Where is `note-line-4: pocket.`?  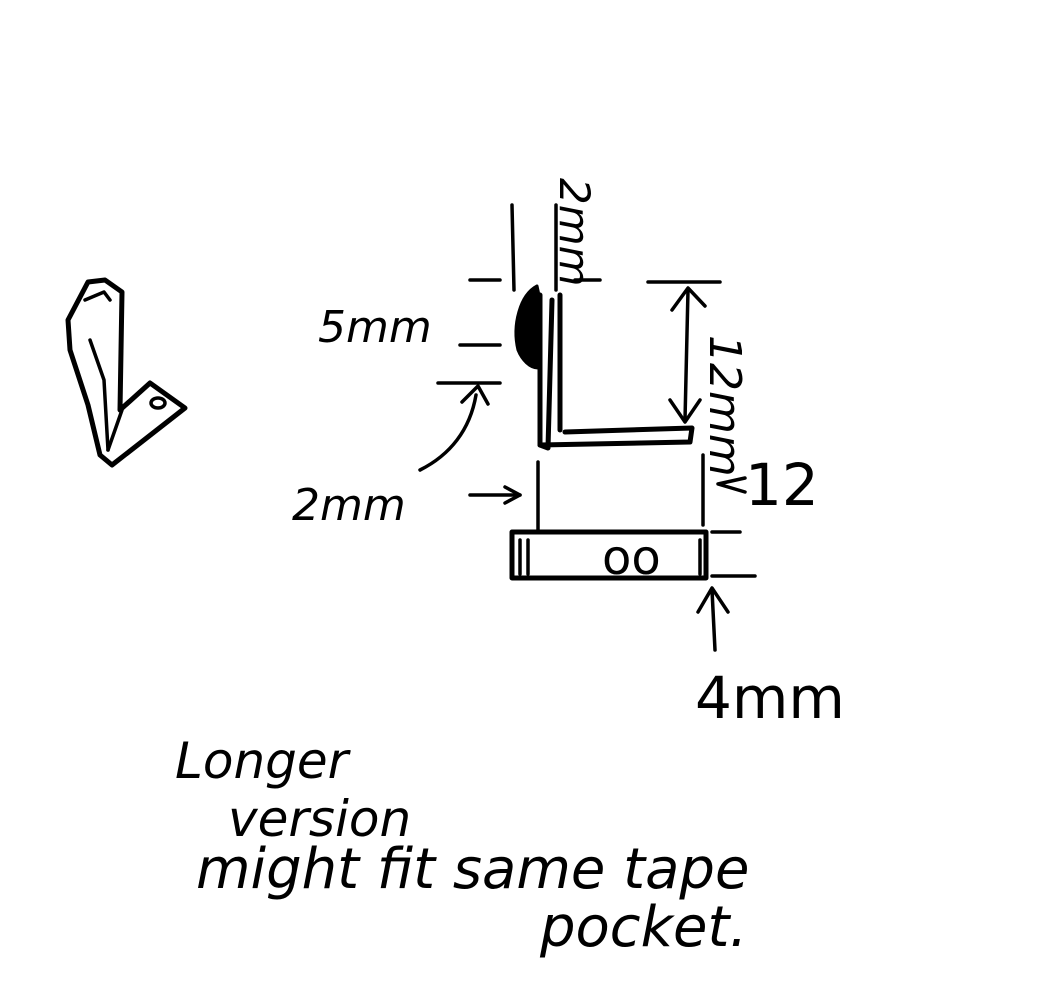 note-line-4: pocket. is located at coordinates (643, 927).